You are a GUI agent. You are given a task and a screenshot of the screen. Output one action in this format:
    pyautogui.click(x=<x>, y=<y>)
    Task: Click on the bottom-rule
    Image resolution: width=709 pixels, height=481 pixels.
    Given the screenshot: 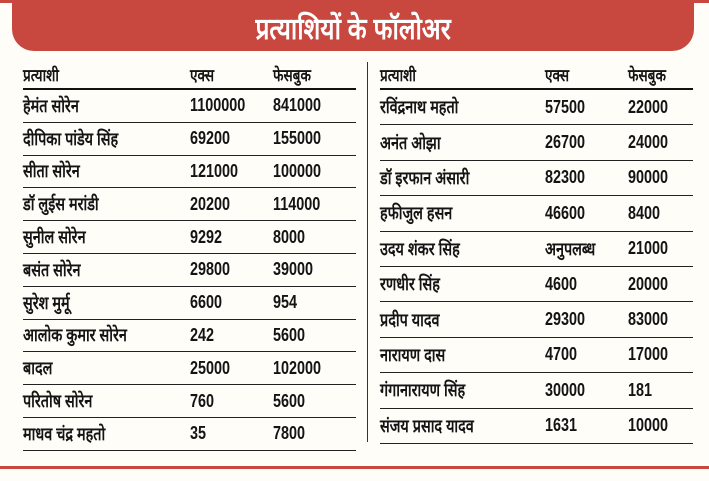 What is the action you would take?
    pyautogui.click(x=354, y=467)
    